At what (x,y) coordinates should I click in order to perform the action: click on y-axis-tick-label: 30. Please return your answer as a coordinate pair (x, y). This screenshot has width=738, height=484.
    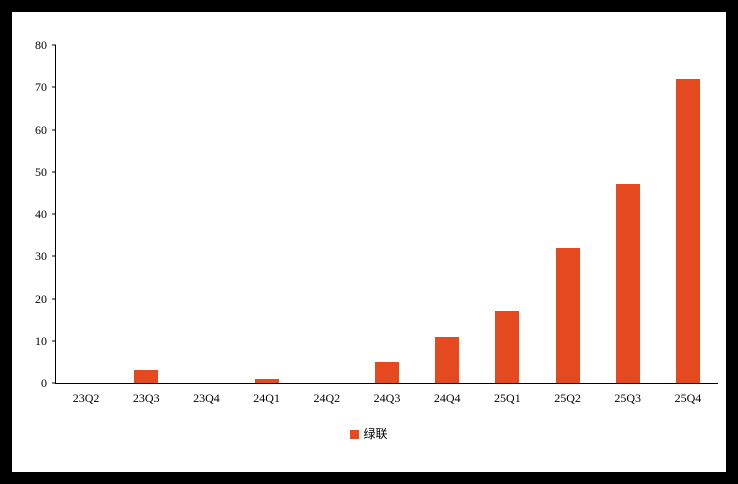
    Looking at the image, I should click on (41, 256).